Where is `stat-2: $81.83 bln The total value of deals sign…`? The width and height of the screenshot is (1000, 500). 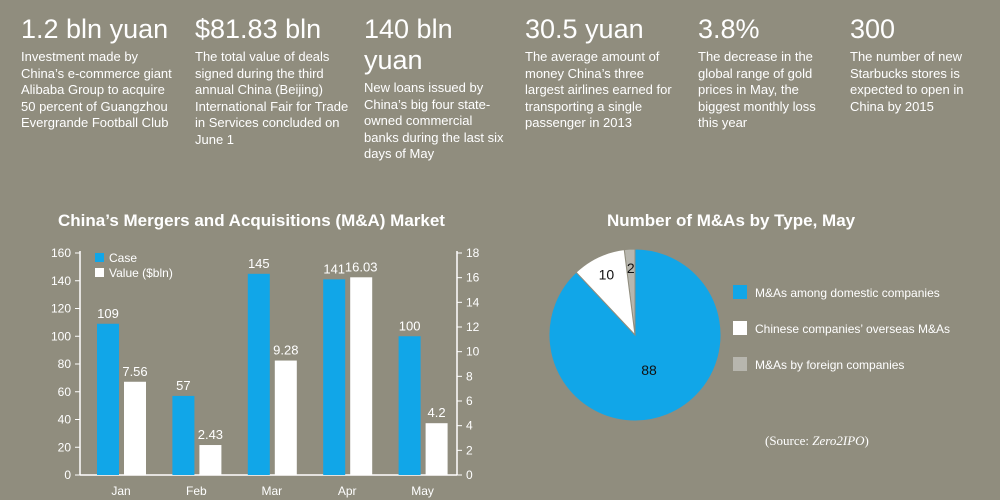
stat-2: $81.83 bln The total value of deals sign… is located at coordinates (275, 81).